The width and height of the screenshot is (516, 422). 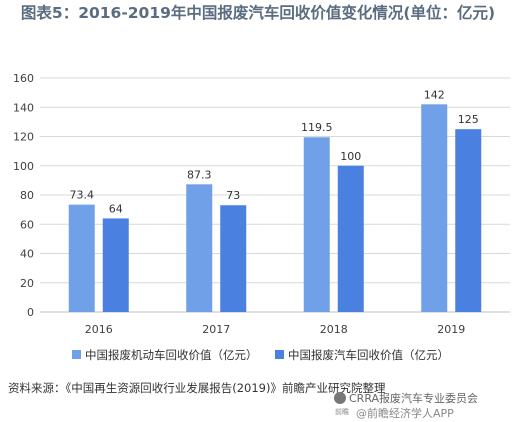 What do you see at coordinates (216, 329) in the screenshot?
I see `x-tick-label: 2017` at bounding box center [216, 329].